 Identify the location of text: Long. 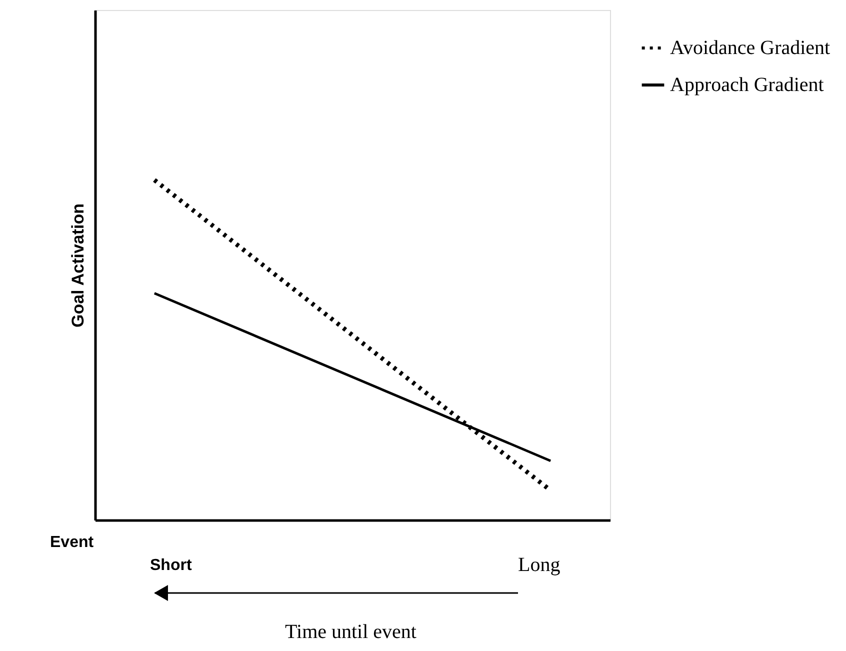
(539, 565).